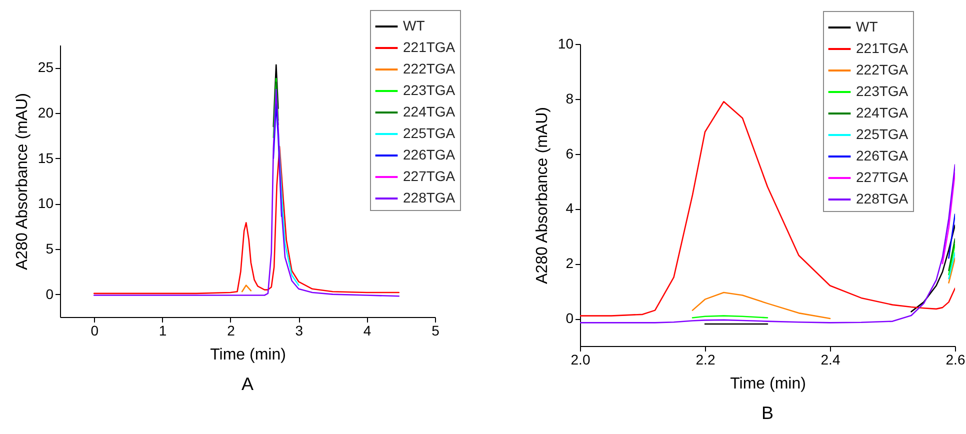 Image resolution: width=966 pixels, height=434 pixels. Describe the element at coordinates (50, 248) in the screenshot. I see `y-tick-label: 5` at that location.